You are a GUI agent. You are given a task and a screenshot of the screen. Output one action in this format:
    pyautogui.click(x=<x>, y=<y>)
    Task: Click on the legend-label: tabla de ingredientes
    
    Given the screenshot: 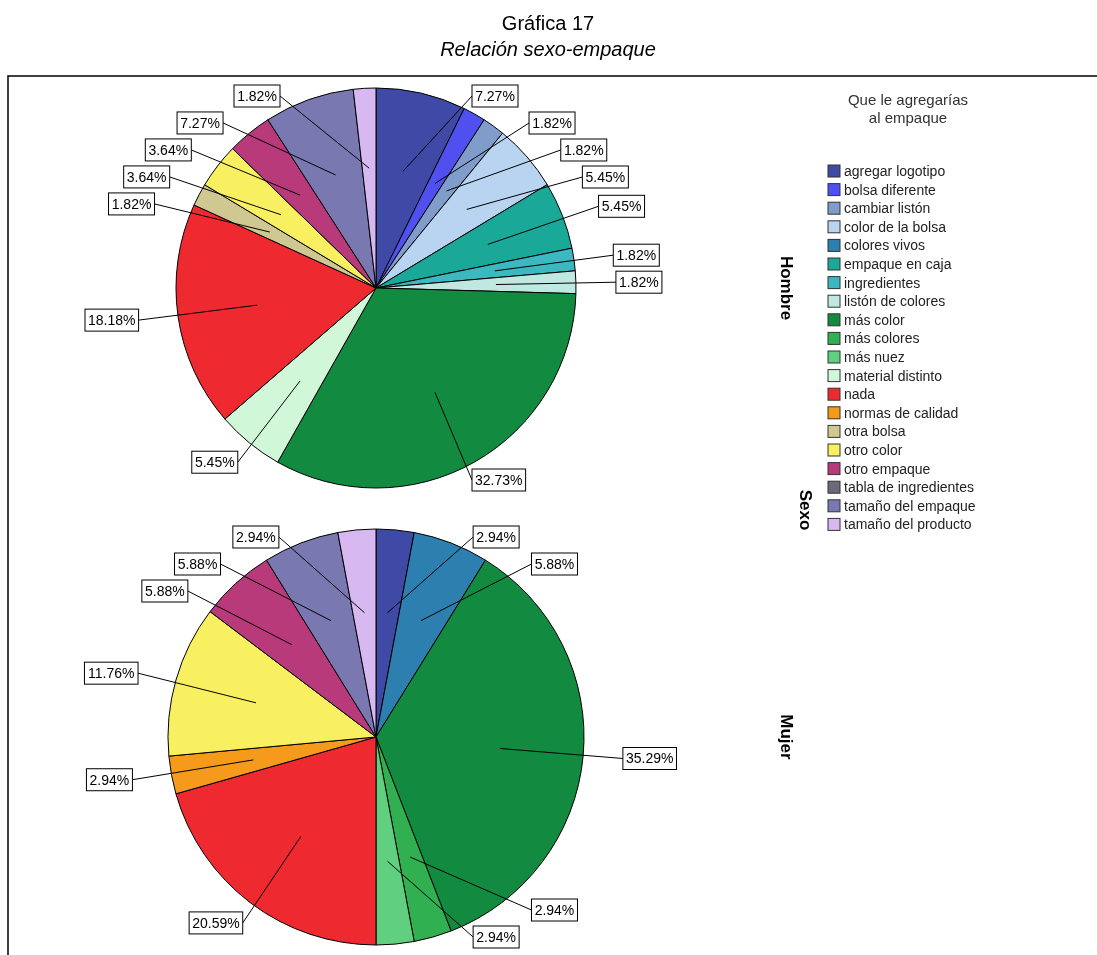 What is the action you would take?
    pyautogui.click(x=909, y=487)
    